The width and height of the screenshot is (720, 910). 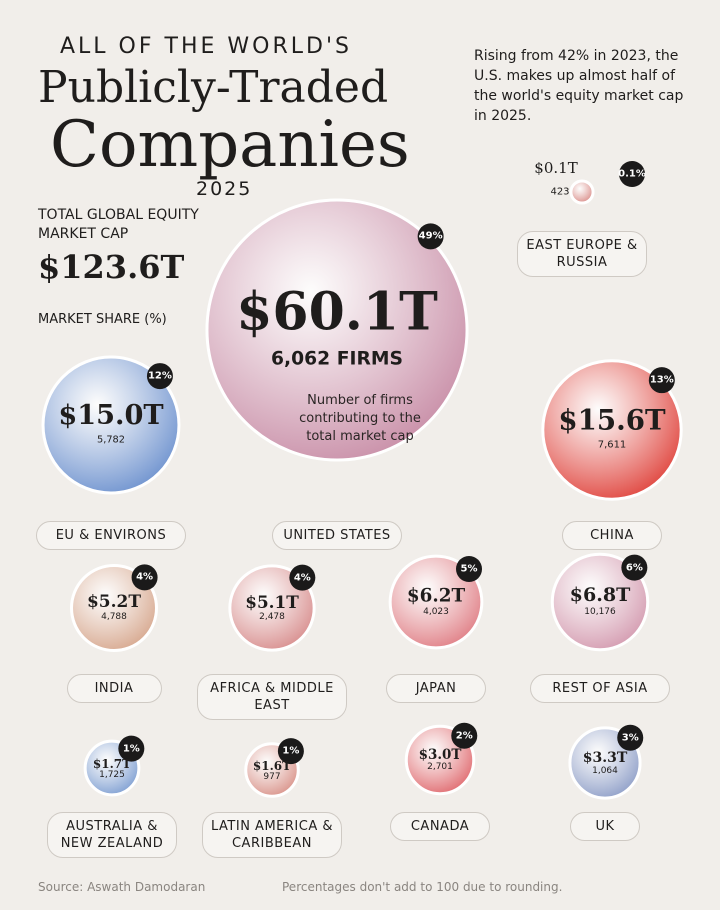 I want to click on region-label: INDIA, so click(x=114, y=688).